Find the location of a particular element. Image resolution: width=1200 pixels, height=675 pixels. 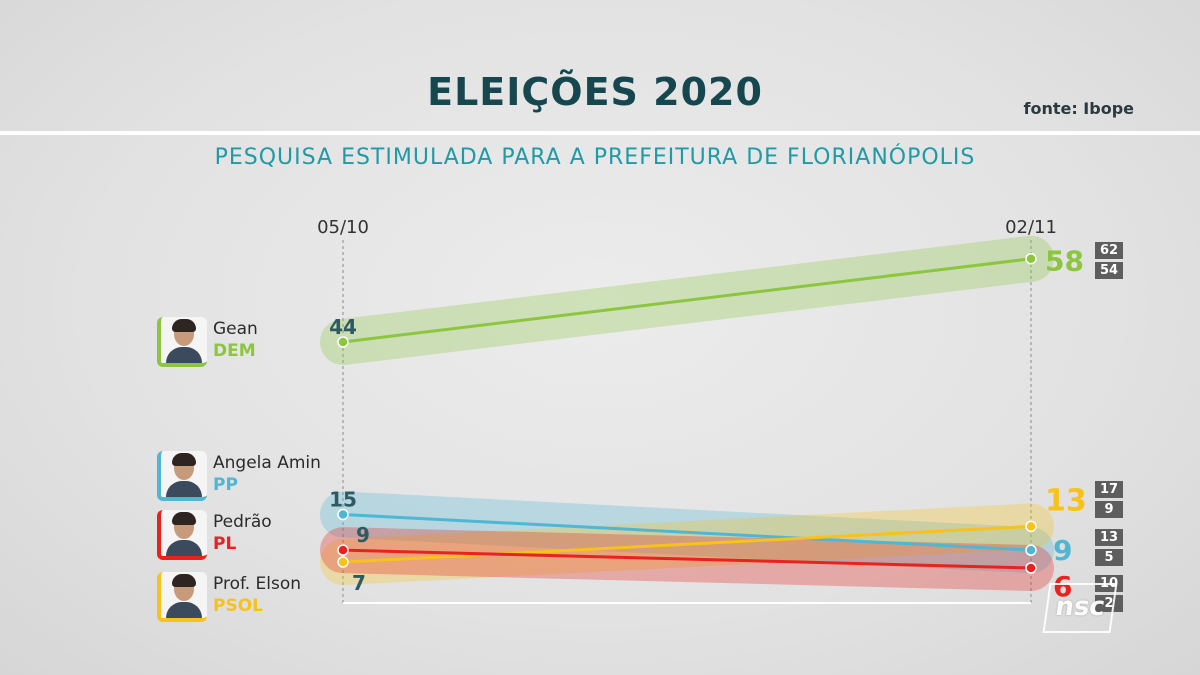

margin-low: 2 is located at coordinates (1109, 603).